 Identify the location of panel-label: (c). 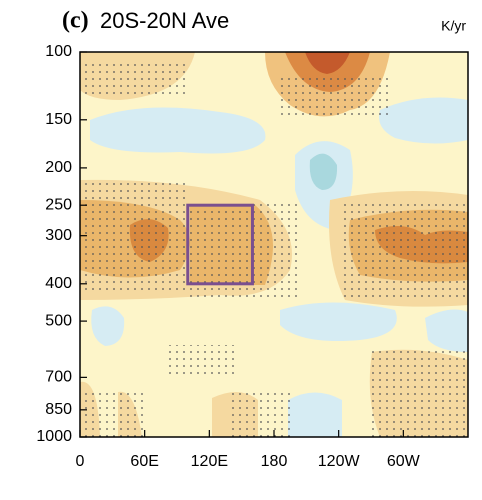
(75, 21).